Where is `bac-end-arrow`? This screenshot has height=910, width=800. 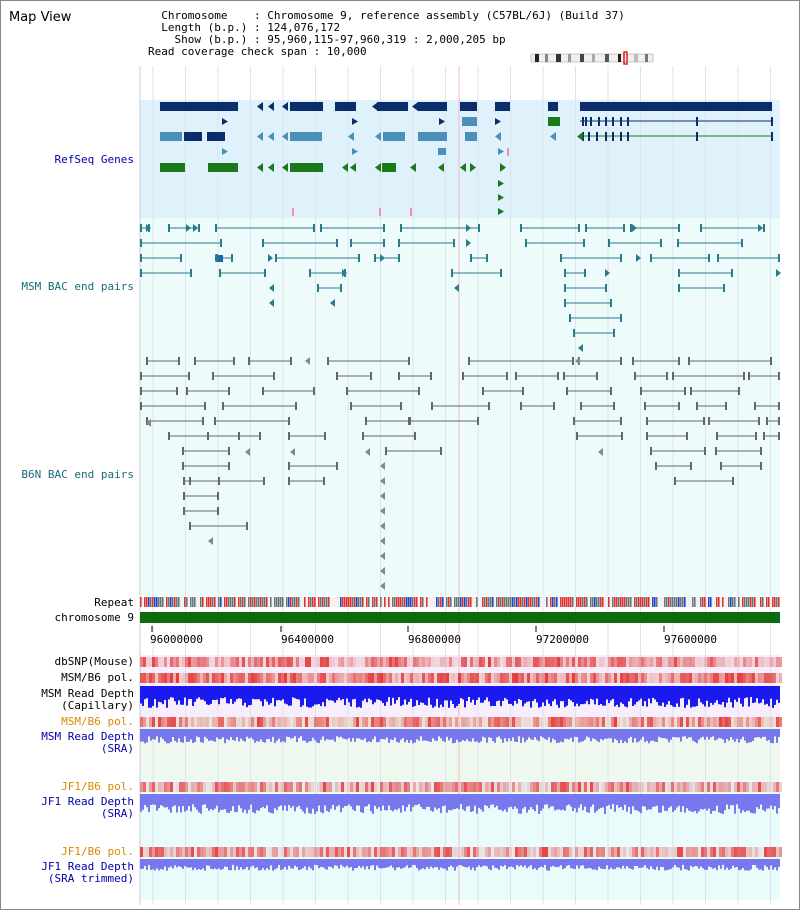 bac-end-arrow is located at coordinates (210, 541).